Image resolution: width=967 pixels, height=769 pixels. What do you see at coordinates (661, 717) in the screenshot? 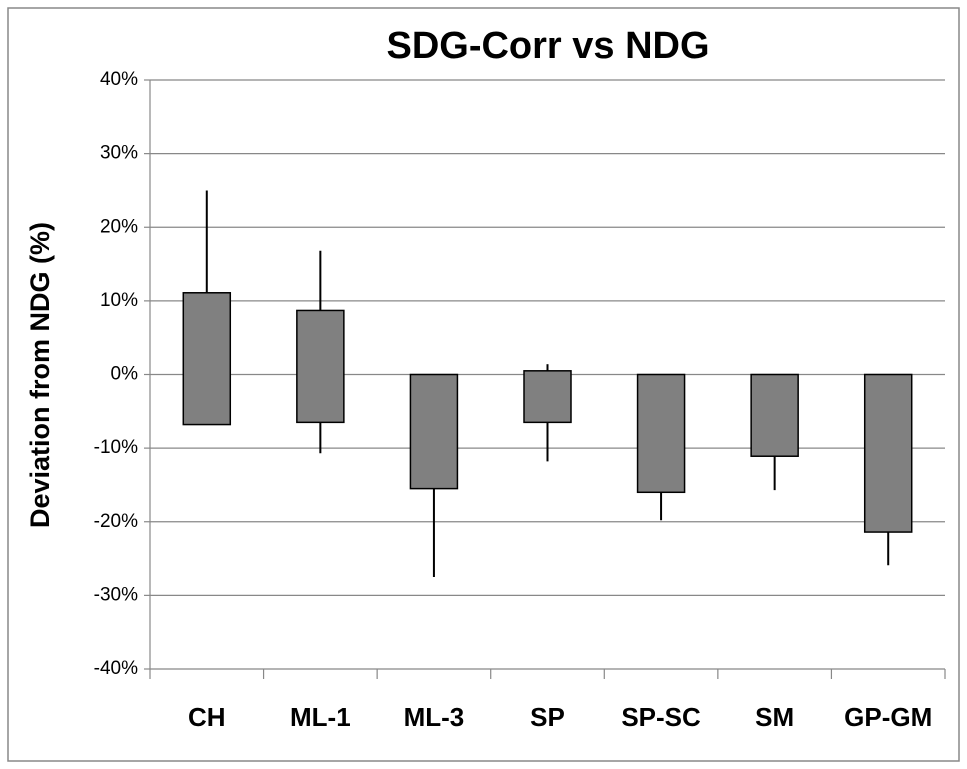
I see `x-tick-label: SP-SC` at bounding box center [661, 717].